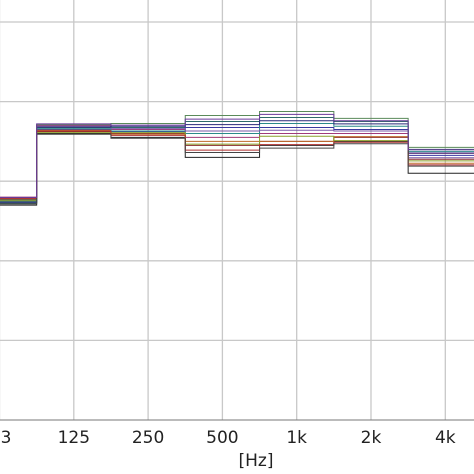  I want to click on x-tick-label: 2k, so click(371, 438).